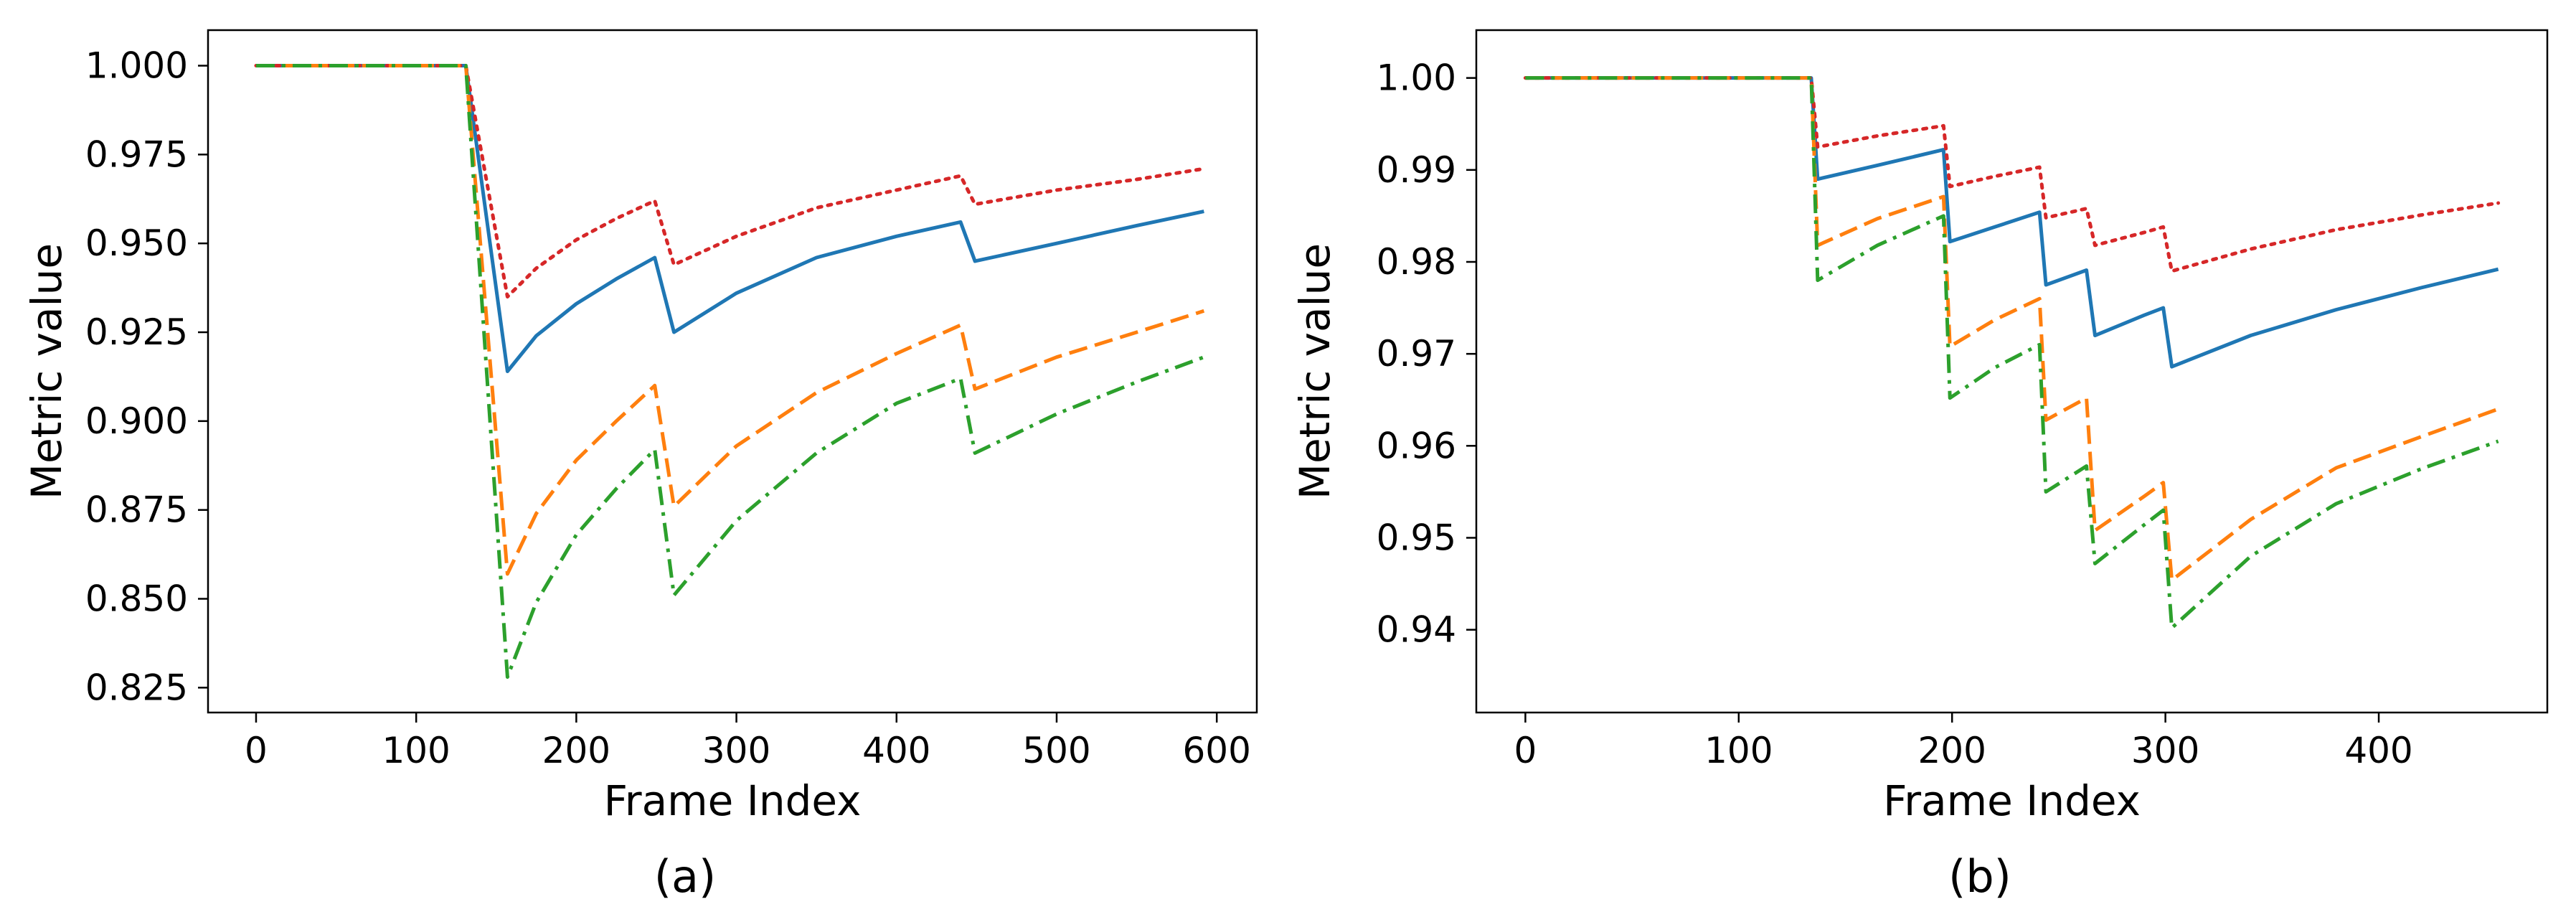 Image resolution: width=2576 pixels, height=912 pixels. What do you see at coordinates (136, 510) in the screenshot?
I see `chart-a-y-tick-label: 0.875` at bounding box center [136, 510].